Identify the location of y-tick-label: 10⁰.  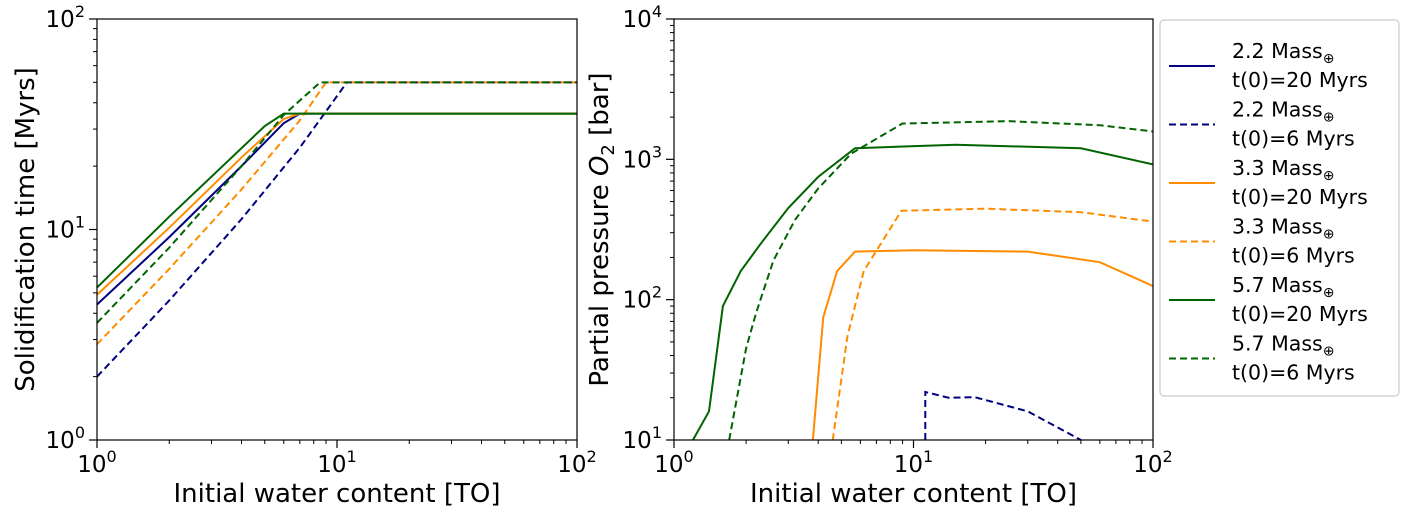
(65, 438).